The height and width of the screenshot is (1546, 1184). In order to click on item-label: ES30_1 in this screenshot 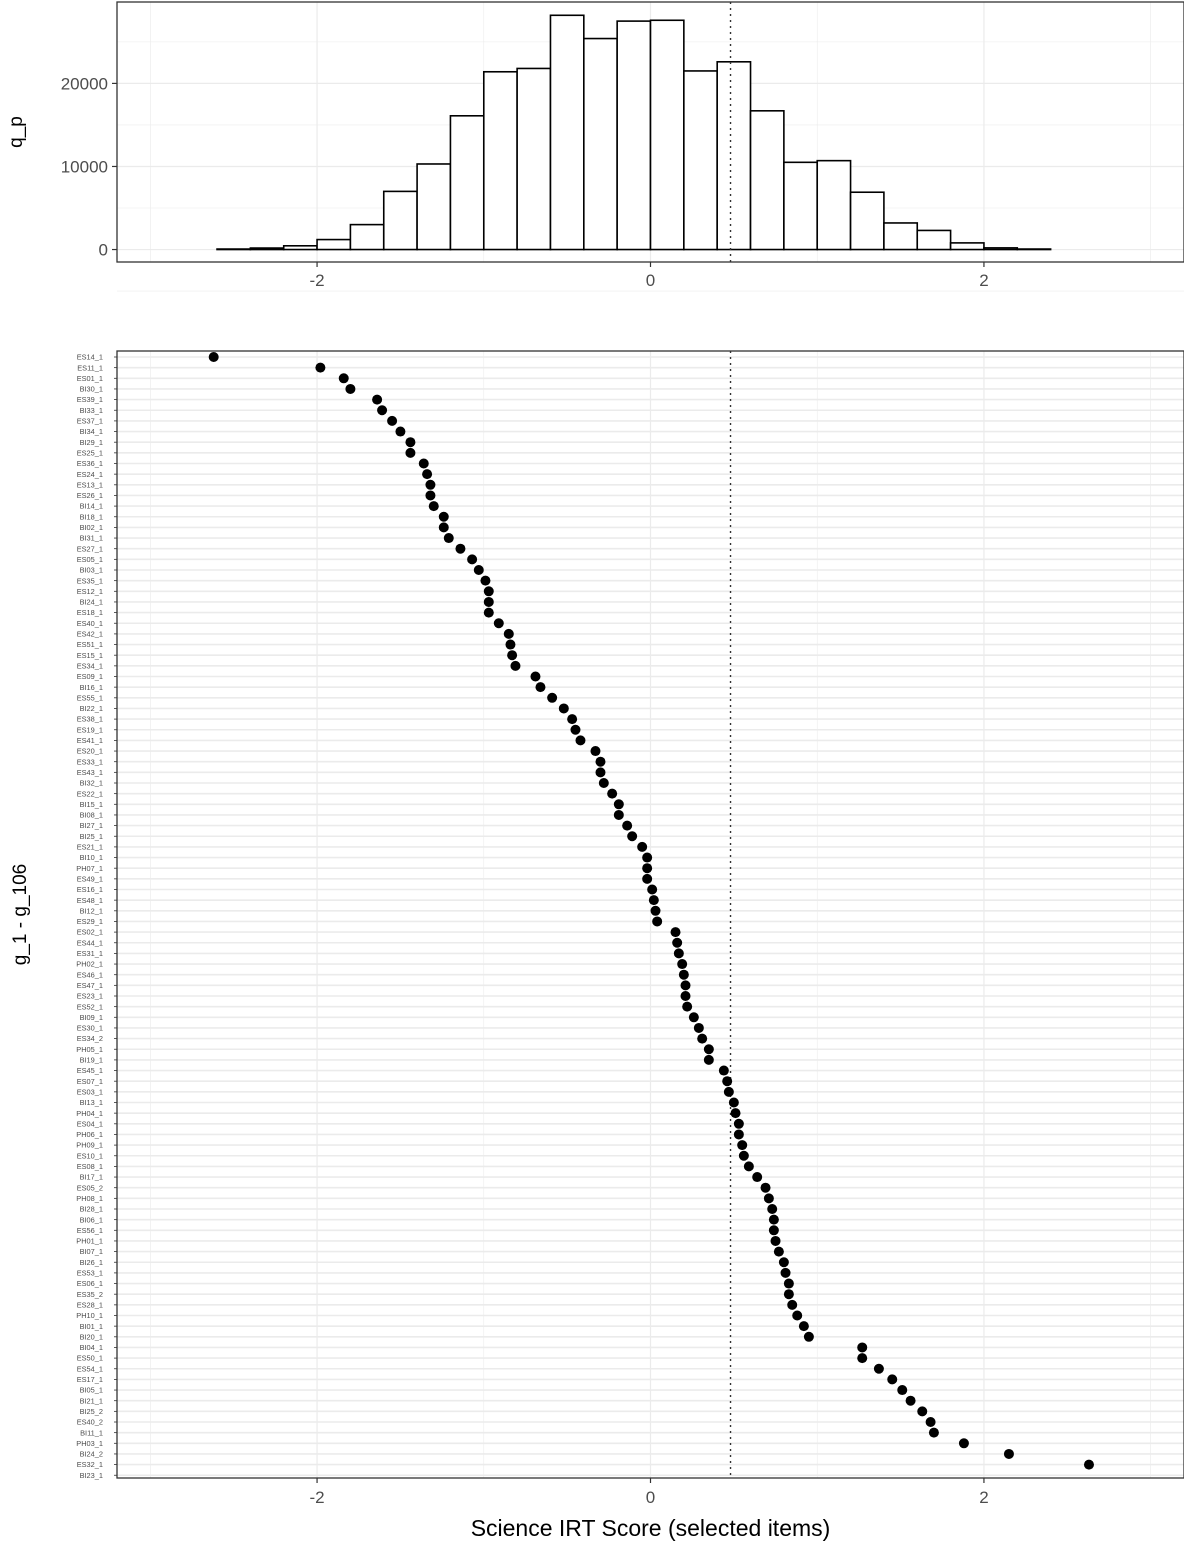, I will do `click(90, 1028)`.